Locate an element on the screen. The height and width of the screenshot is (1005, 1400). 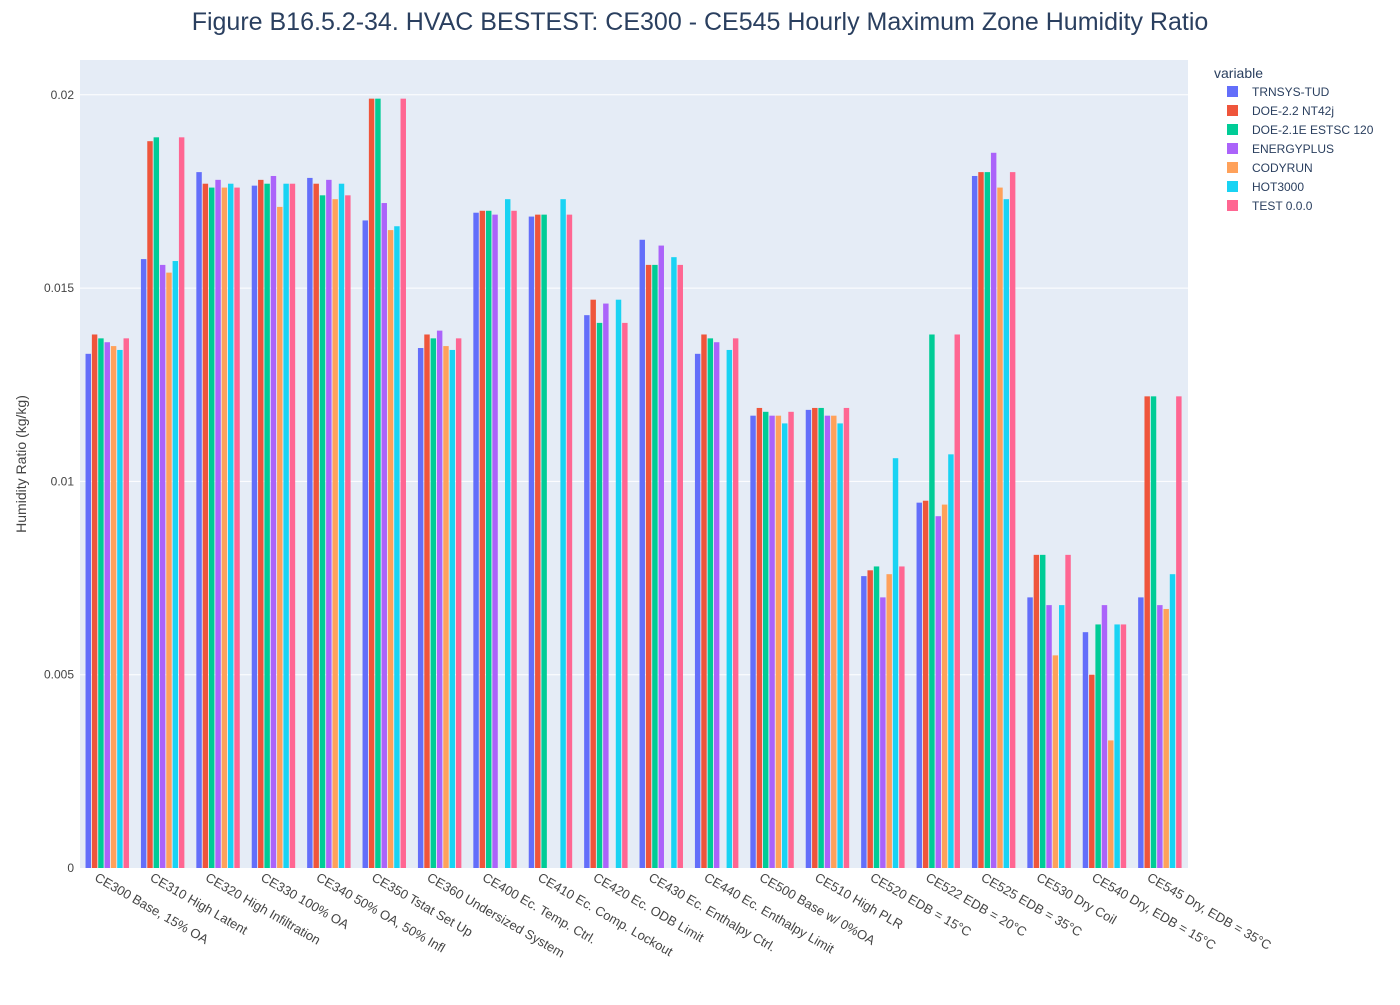
x-tick-label: CE520 EDB = 15°C is located at coordinates (921, 905).